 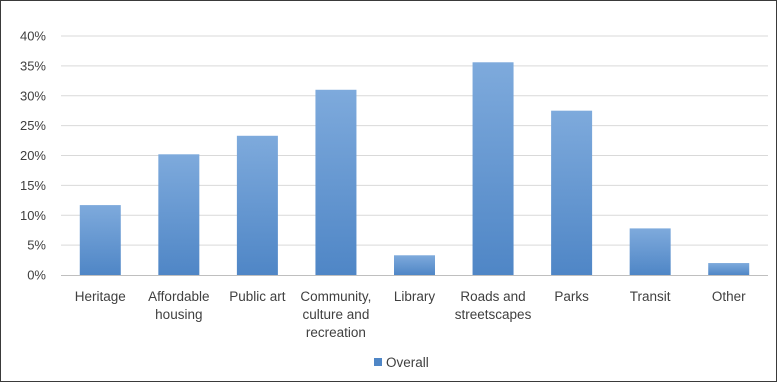 I want to click on legend-label: Overall, so click(x=407, y=362).